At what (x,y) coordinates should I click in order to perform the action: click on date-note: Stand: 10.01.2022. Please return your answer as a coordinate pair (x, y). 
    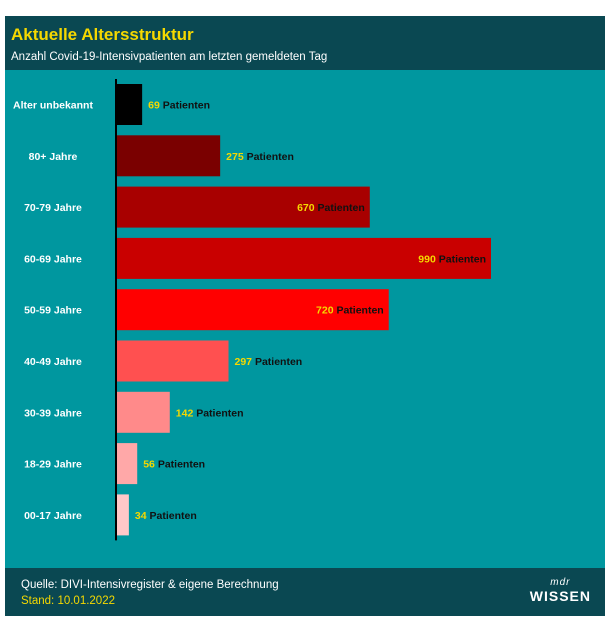
    Looking at the image, I should click on (68, 601).